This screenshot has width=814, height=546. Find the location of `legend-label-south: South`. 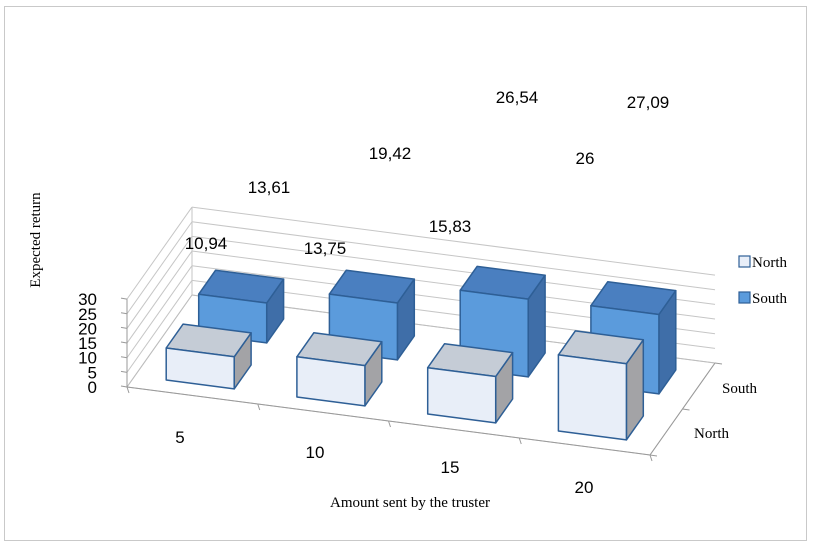

legend-label-south: South is located at coordinates (770, 299).